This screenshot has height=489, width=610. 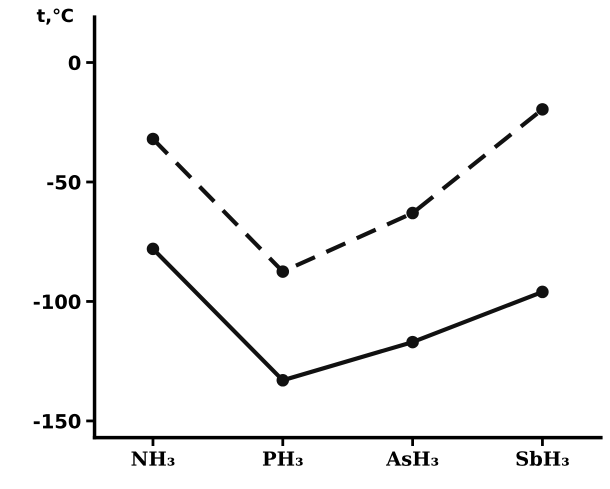 What do you see at coordinates (153, 458) in the screenshot?
I see `x-tick-label: NH₃` at bounding box center [153, 458].